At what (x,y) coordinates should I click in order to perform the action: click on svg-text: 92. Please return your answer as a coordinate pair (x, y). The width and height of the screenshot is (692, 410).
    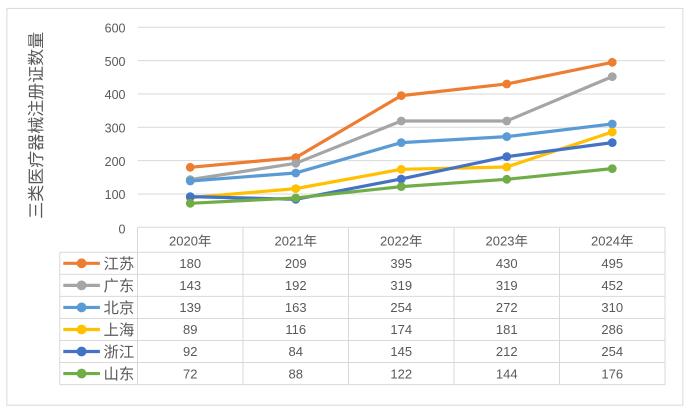
    Looking at the image, I should click on (190, 351).